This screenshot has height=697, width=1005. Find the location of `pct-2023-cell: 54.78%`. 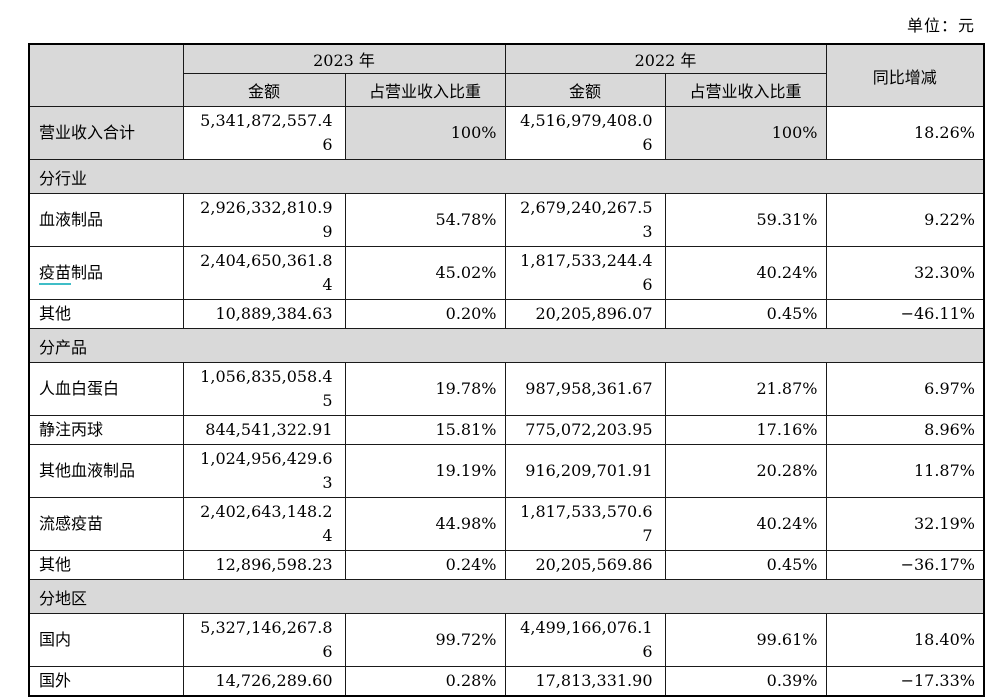

pct-2023-cell: 54.78% is located at coordinates (425, 220).